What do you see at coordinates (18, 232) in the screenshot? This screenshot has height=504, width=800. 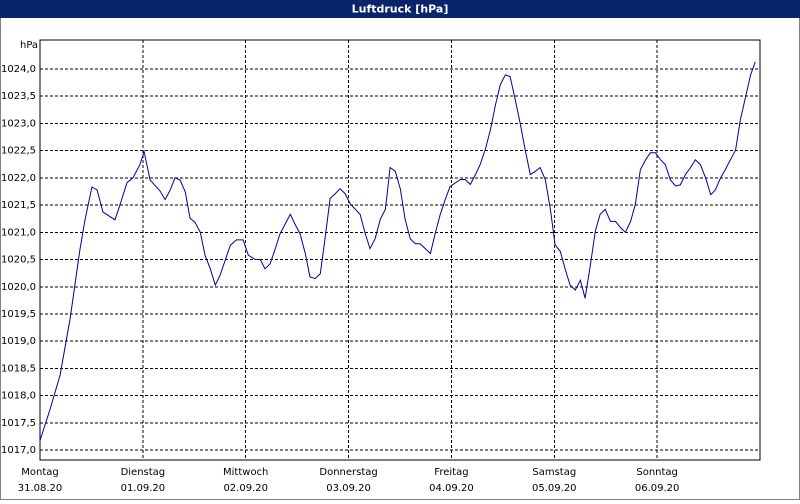 I see `y-tick-label: 1021,0` at bounding box center [18, 232].